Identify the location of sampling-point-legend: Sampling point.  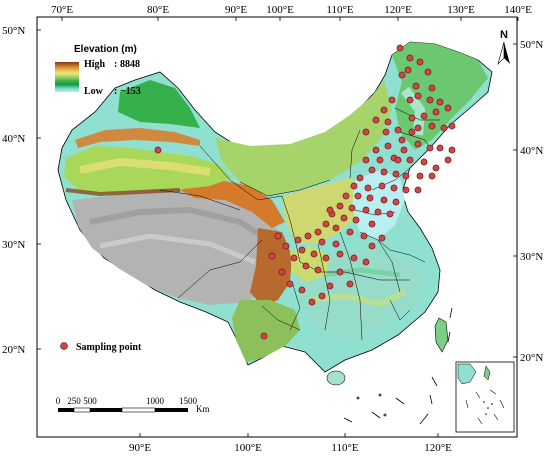
(101, 347).